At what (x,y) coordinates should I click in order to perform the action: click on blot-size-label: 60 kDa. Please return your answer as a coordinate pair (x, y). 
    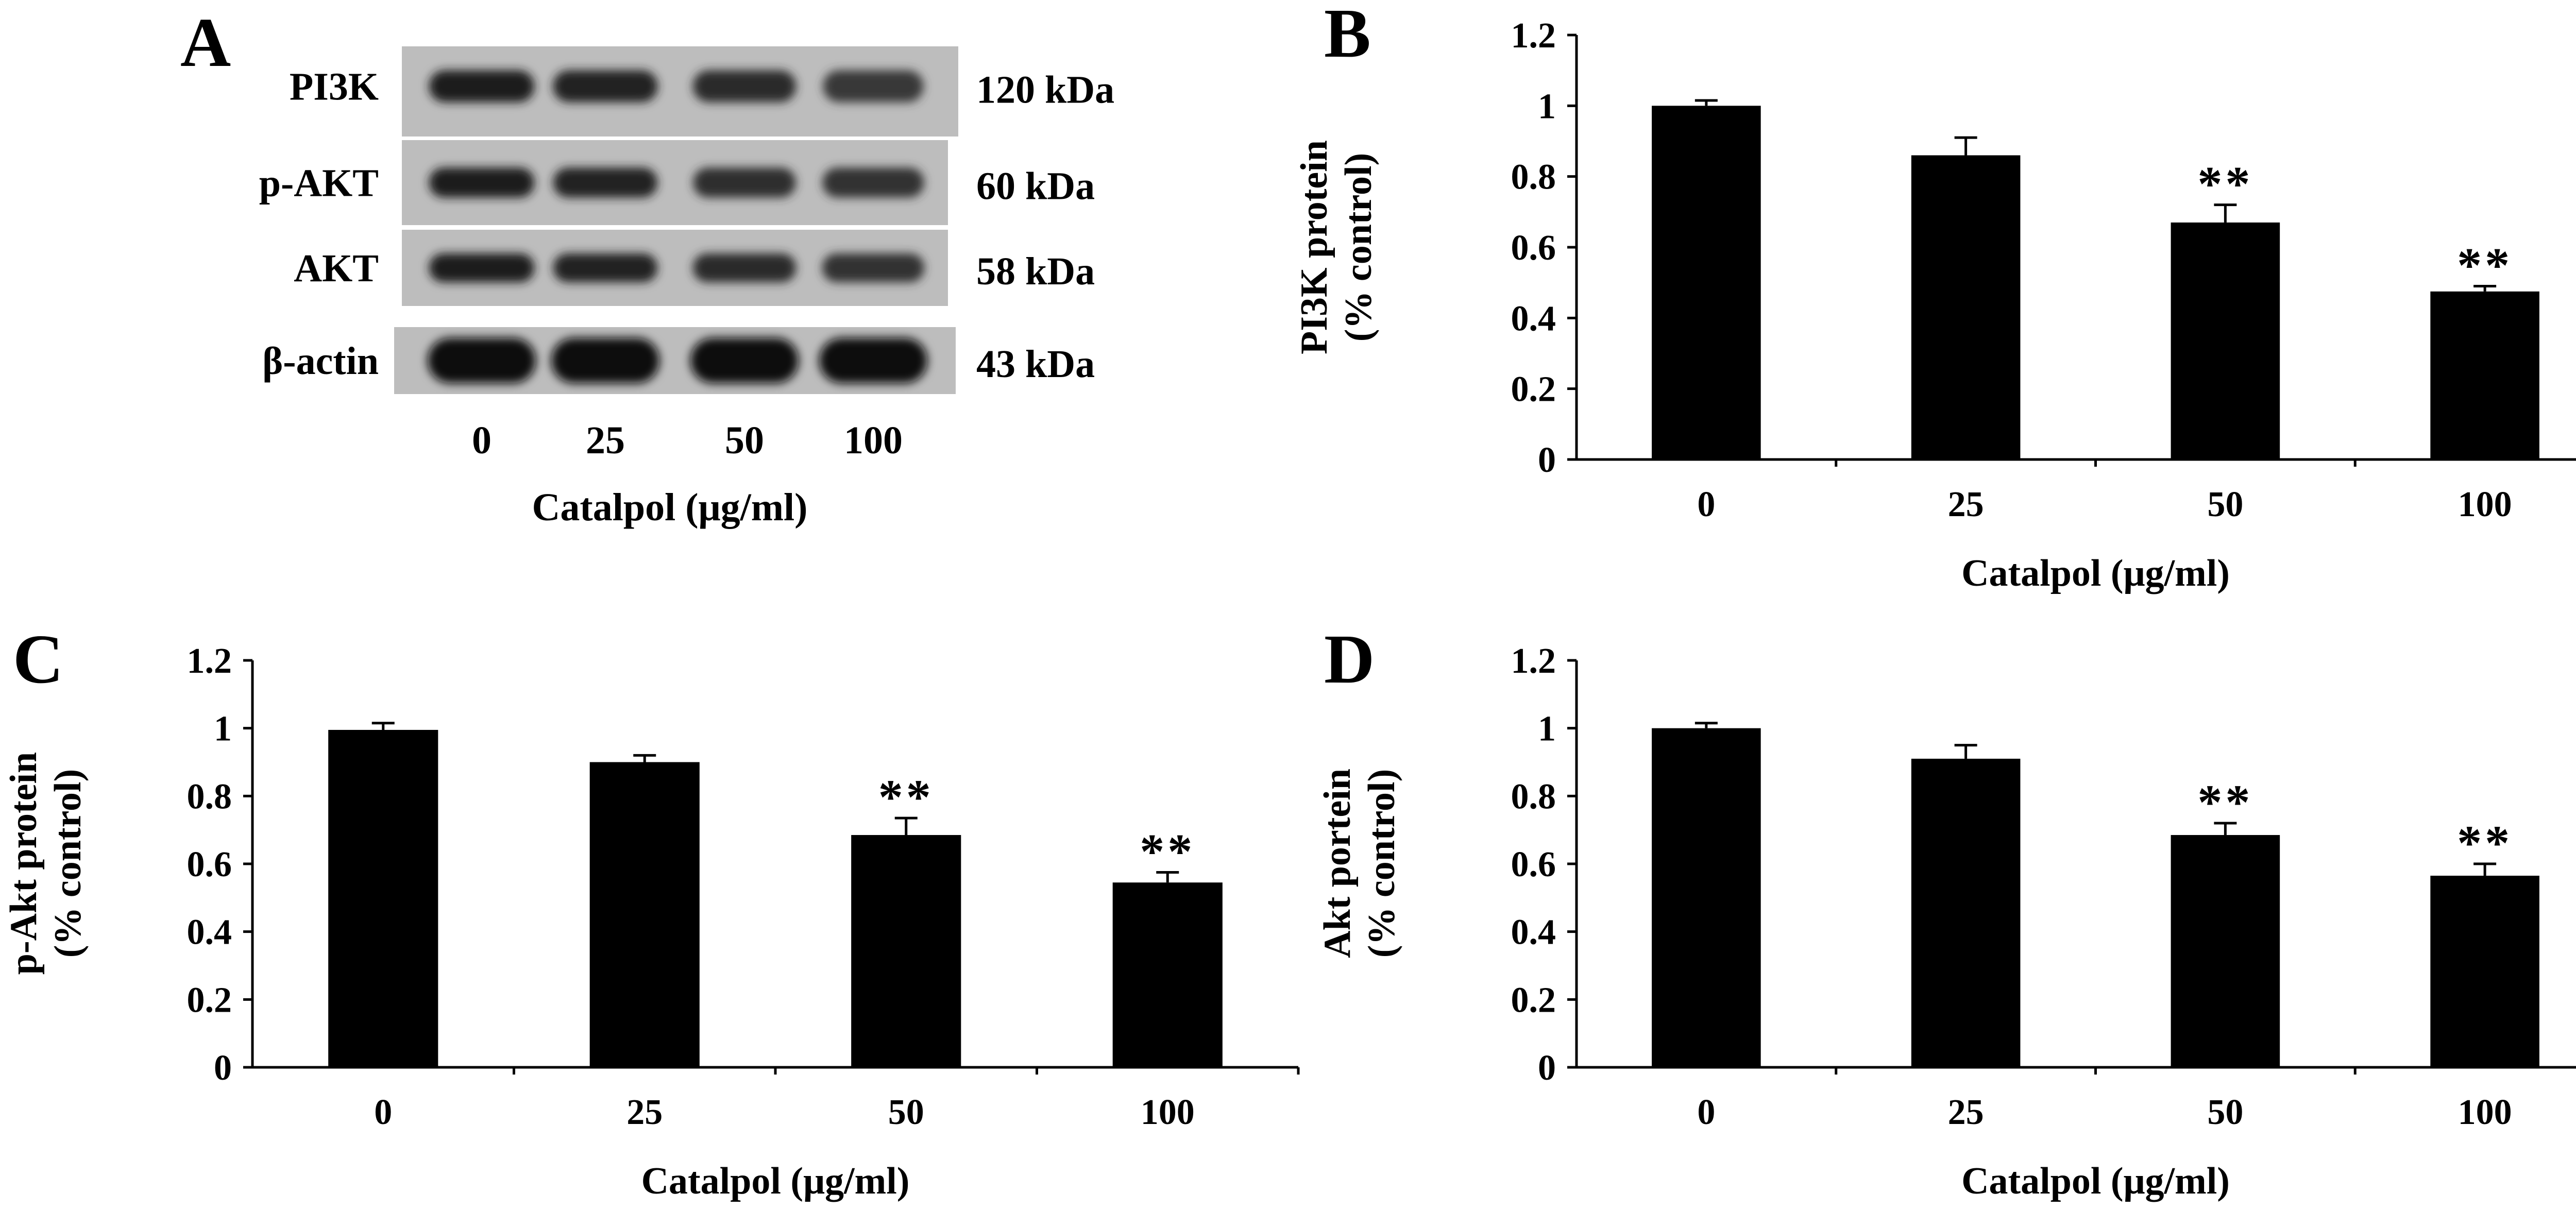
    Looking at the image, I should click on (1035, 186).